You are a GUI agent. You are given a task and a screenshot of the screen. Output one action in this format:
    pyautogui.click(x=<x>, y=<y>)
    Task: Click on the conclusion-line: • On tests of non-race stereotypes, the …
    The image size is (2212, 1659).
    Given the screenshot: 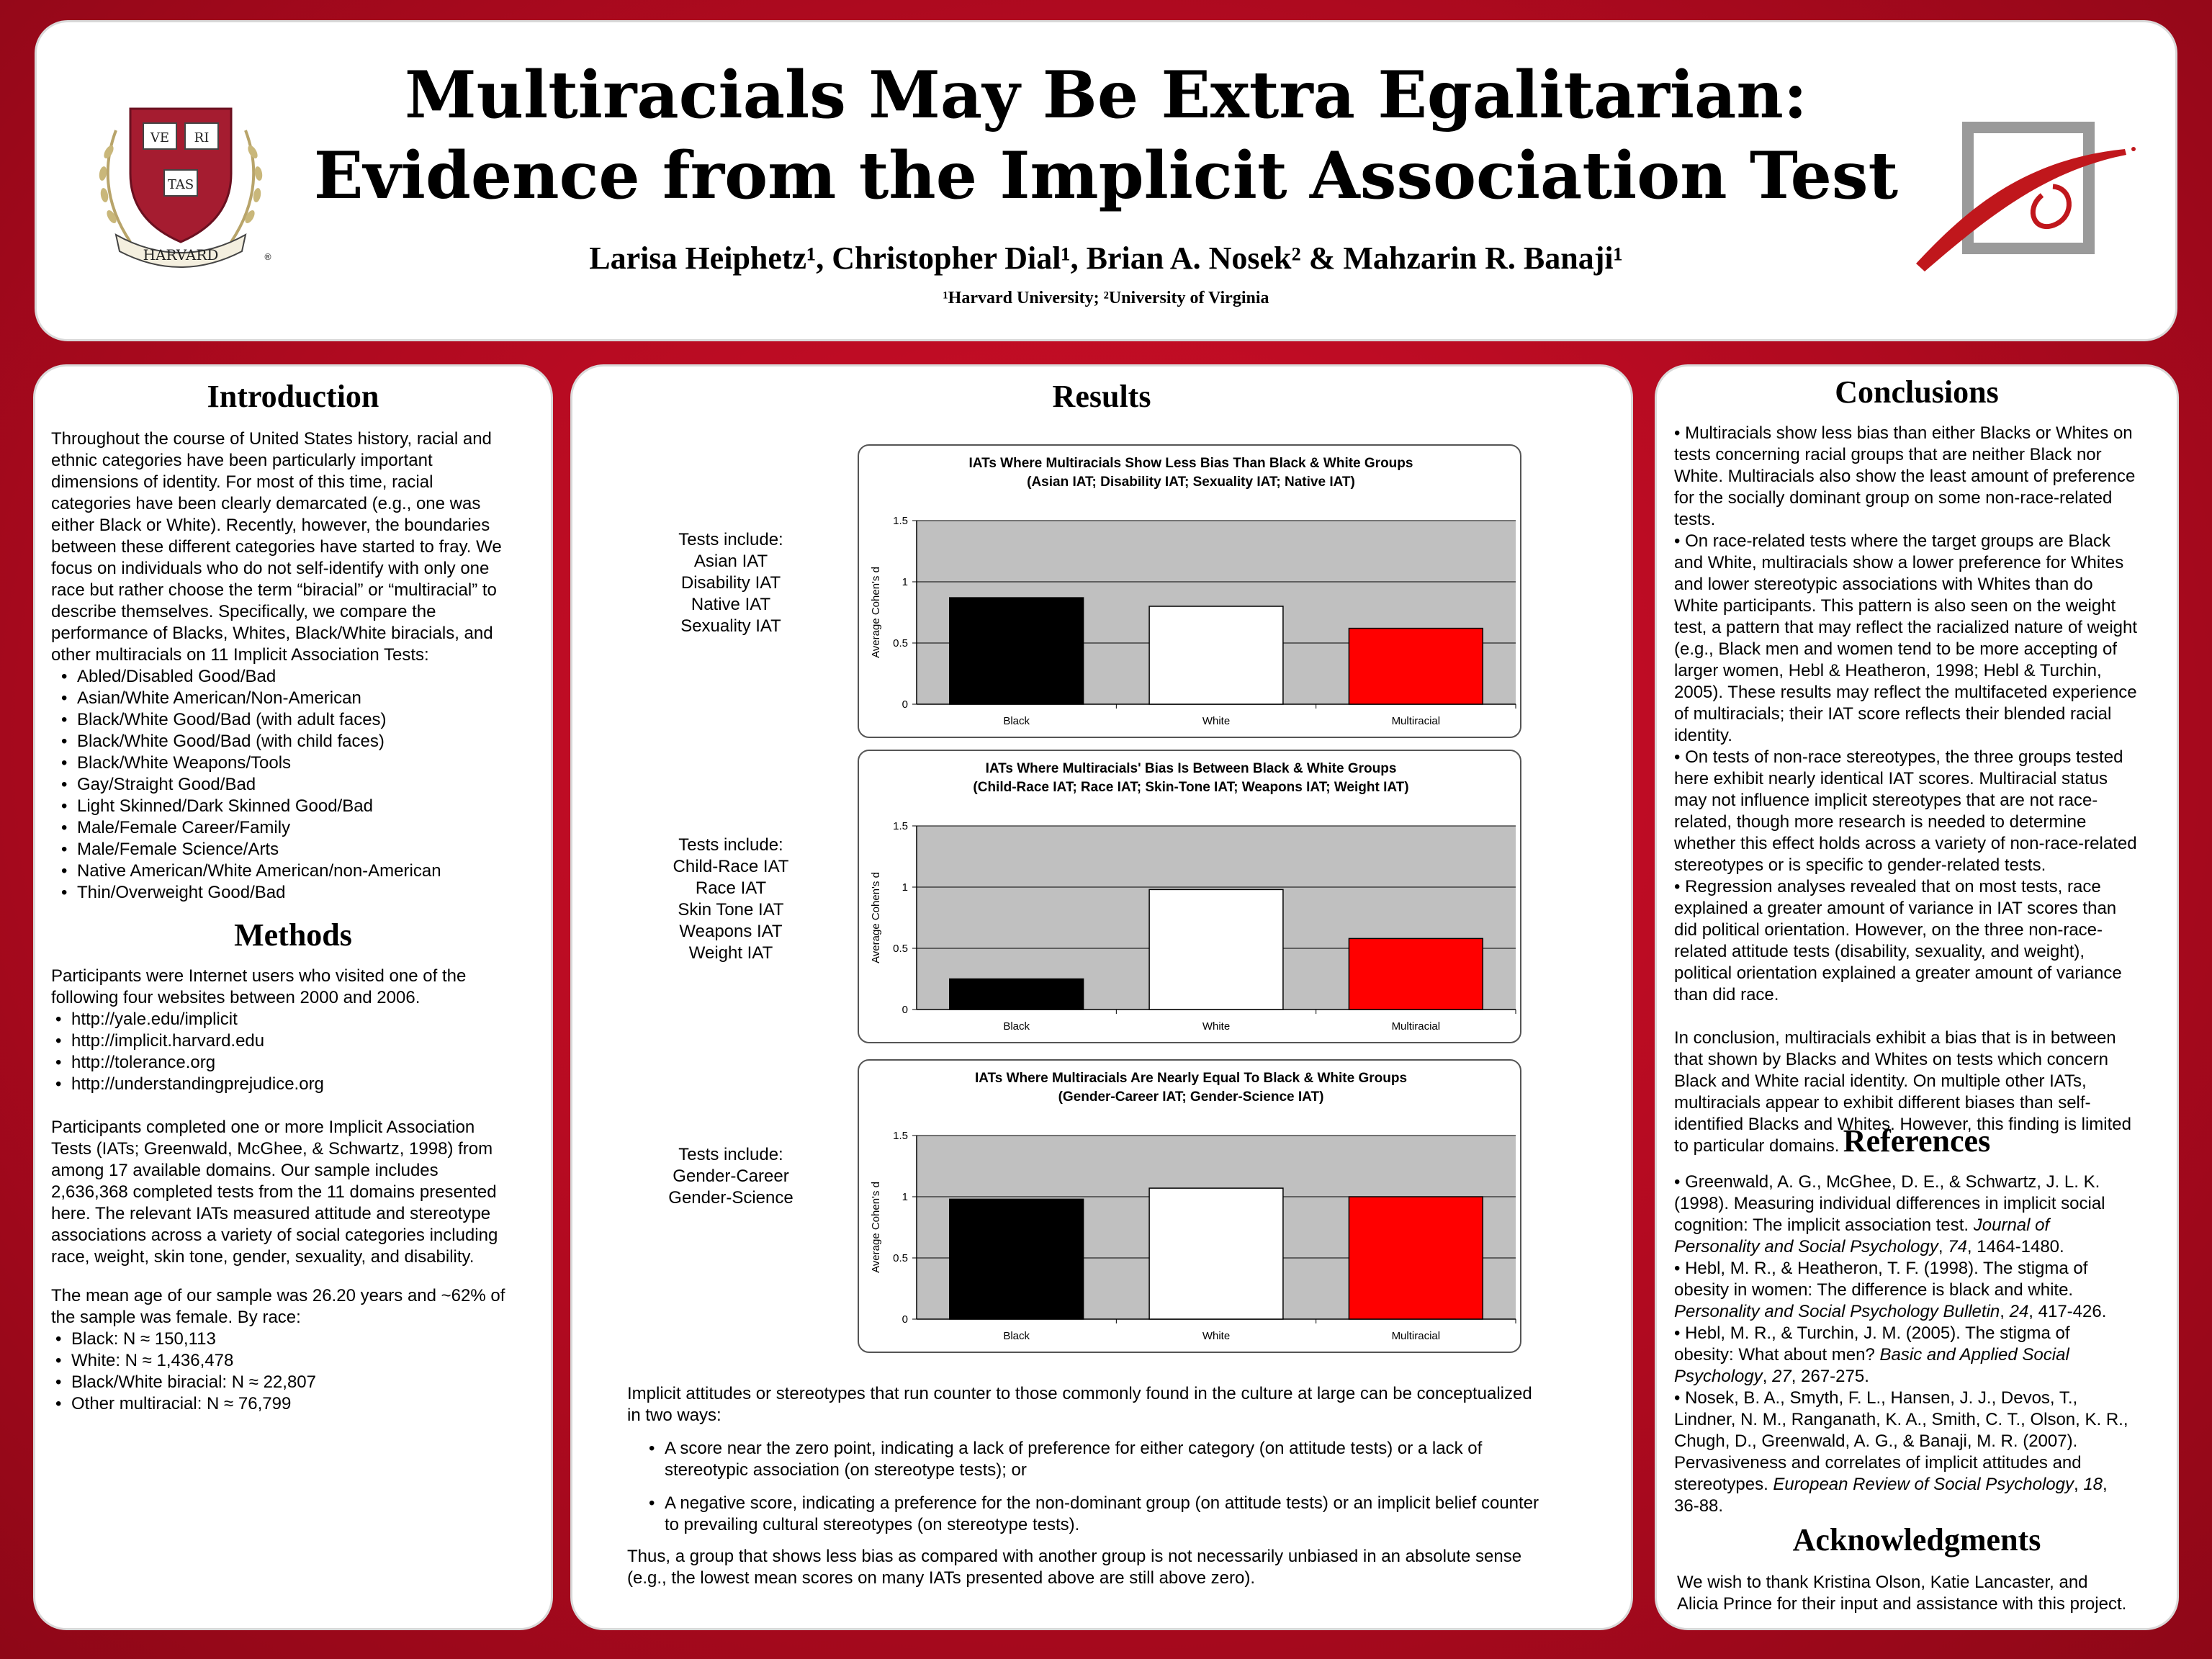 What is the action you would take?
    pyautogui.click(x=1899, y=757)
    